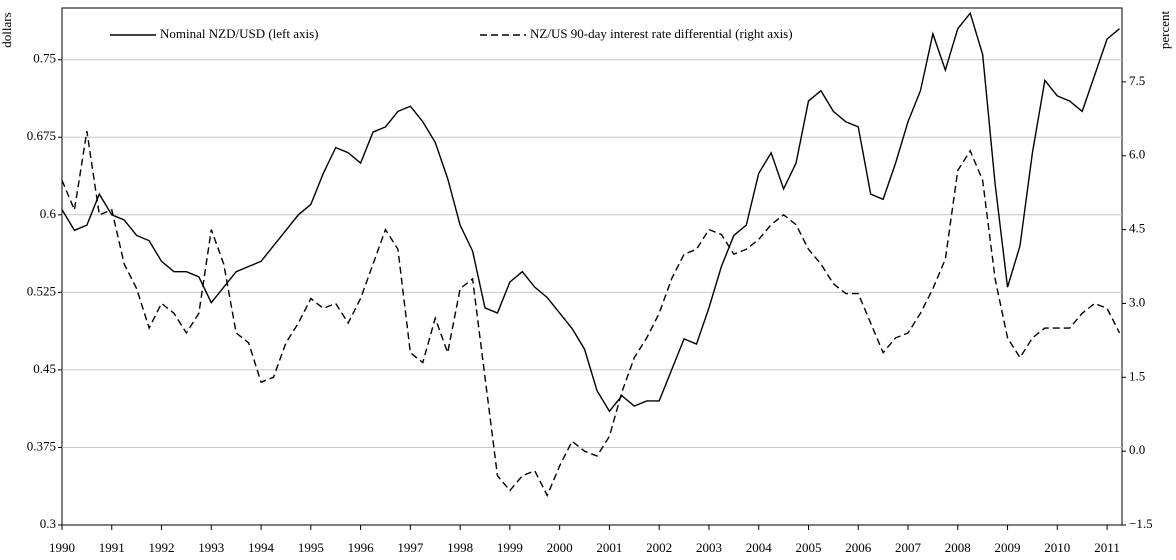 The width and height of the screenshot is (1176, 560). What do you see at coordinates (709, 547) in the screenshot?
I see `x-tick-label: 2003` at bounding box center [709, 547].